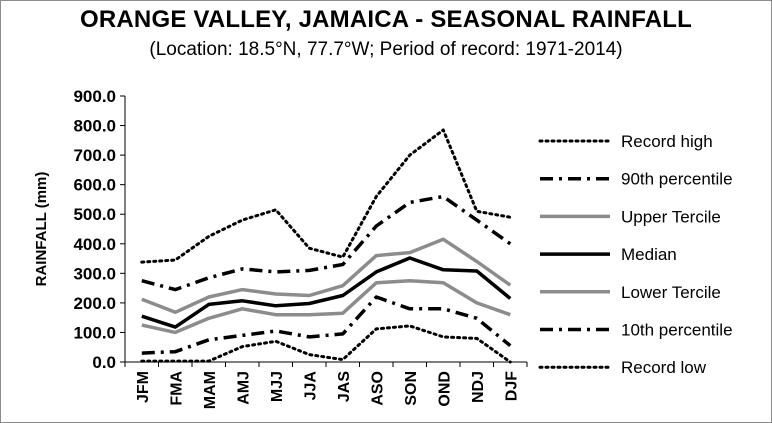  What do you see at coordinates (176, 388) in the screenshot?
I see `x-tick-label: FMA` at bounding box center [176, 388].